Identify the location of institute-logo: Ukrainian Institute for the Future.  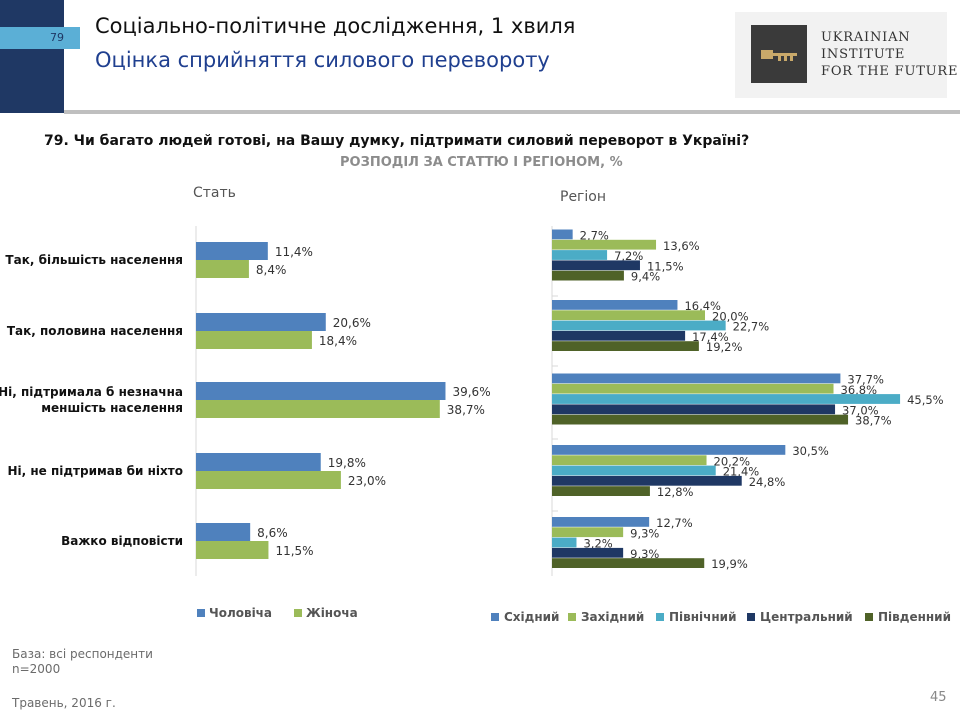
(846, 55).